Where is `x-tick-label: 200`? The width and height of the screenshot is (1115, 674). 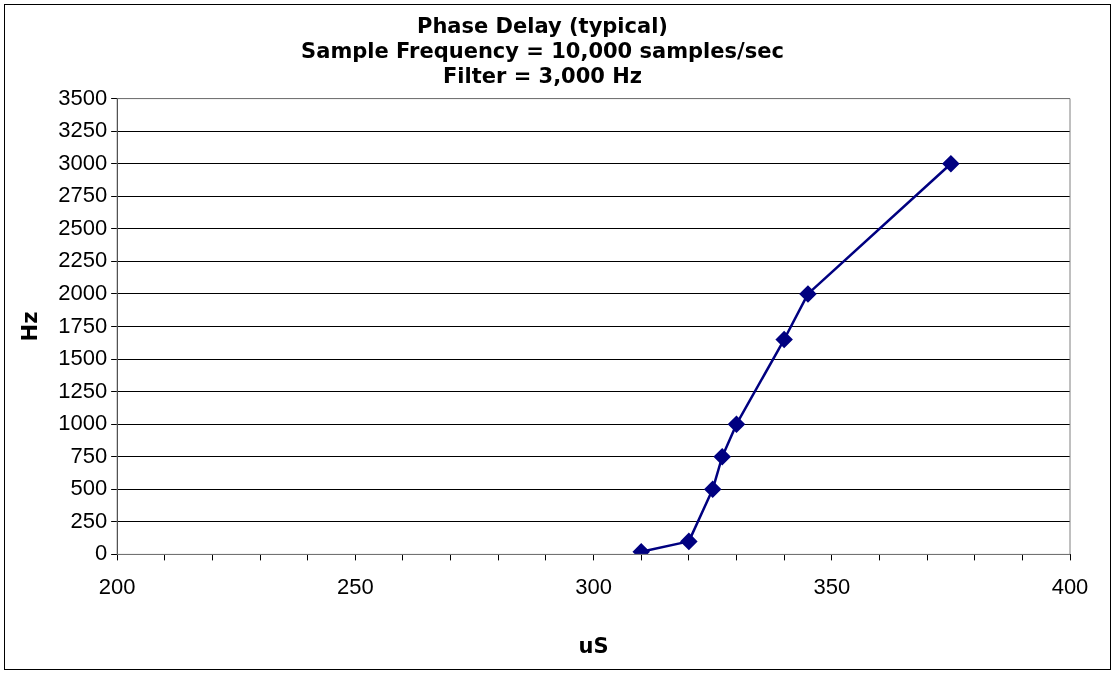
x-tick-label: 200 is located at coordinates (117, 586).